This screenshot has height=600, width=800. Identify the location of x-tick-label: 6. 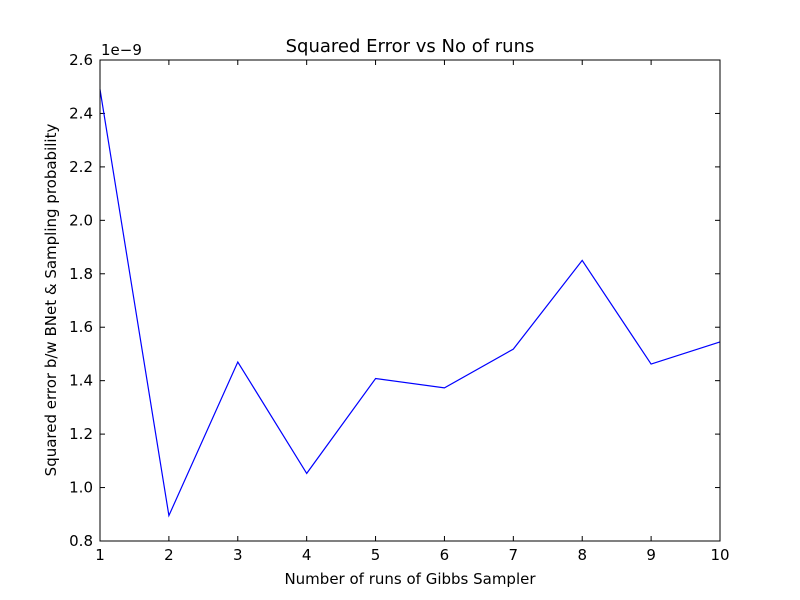
(445, 555).